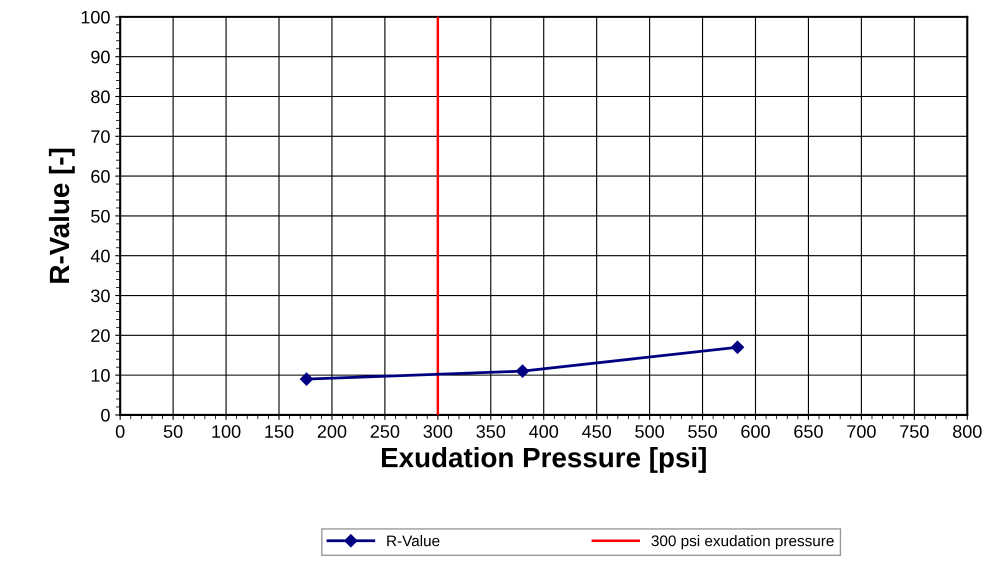  Describe the element at coordinates (173, 431) in the screenshot. I see `x-tick-label: 50` at that location.